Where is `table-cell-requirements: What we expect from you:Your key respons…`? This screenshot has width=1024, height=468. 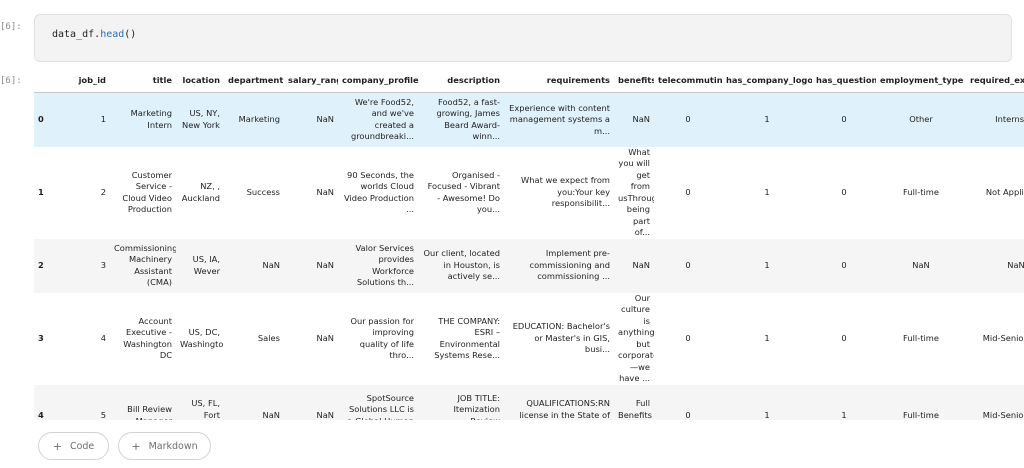 table-cell-requirements: What we expect from you:Your key respons… is located at coordinates (565, 192).